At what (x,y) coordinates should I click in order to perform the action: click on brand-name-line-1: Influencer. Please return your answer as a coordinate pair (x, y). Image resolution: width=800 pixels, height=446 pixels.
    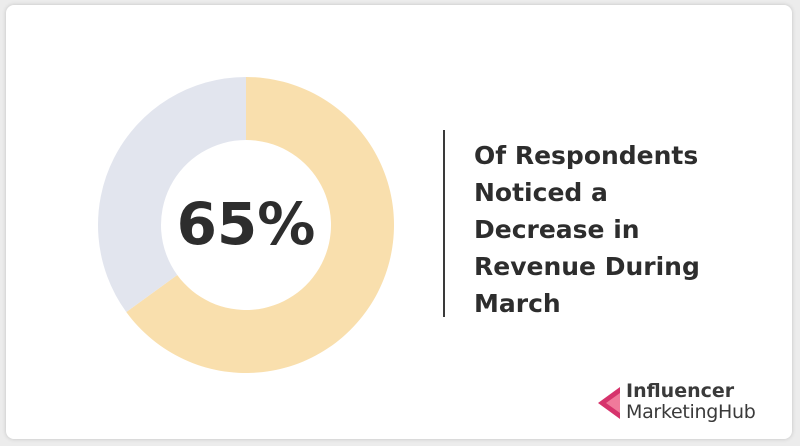
    Looking at the image, I should click on (680, 391).